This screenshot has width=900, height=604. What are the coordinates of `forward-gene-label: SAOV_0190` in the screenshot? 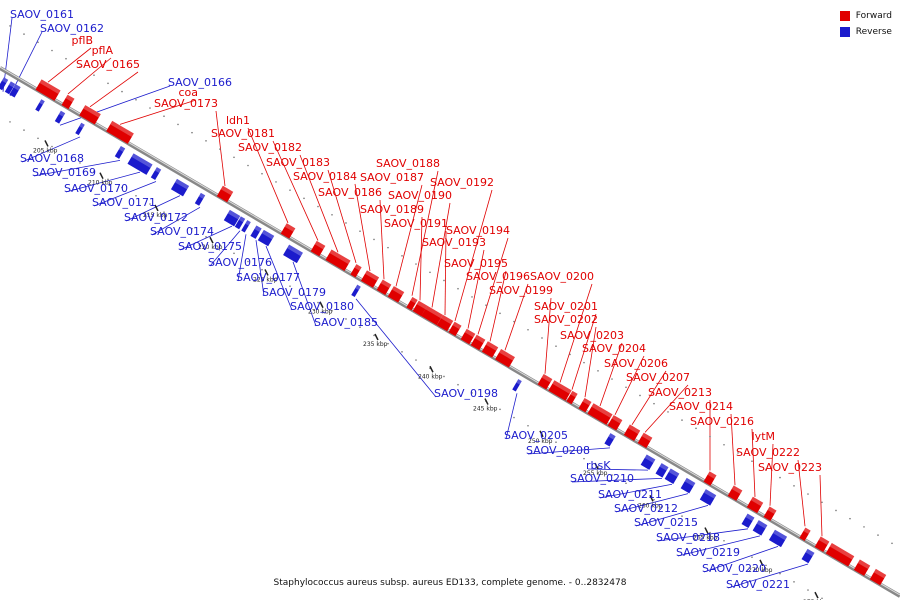 It's located at (420, 195).